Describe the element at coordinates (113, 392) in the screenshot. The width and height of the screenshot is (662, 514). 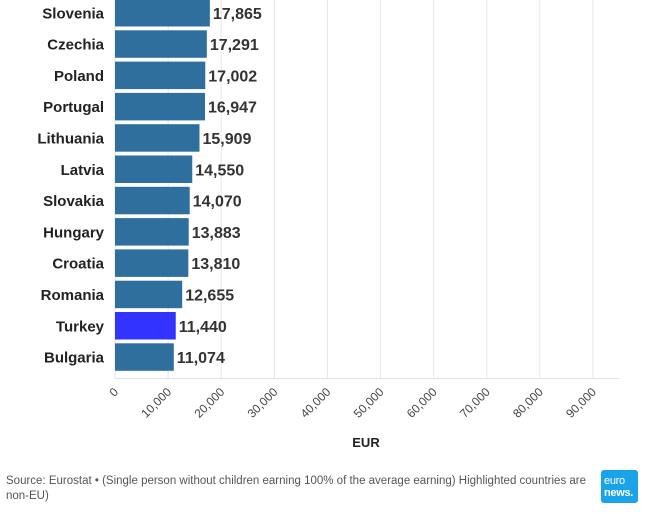
I see `x-tick-label: 0` at that location.